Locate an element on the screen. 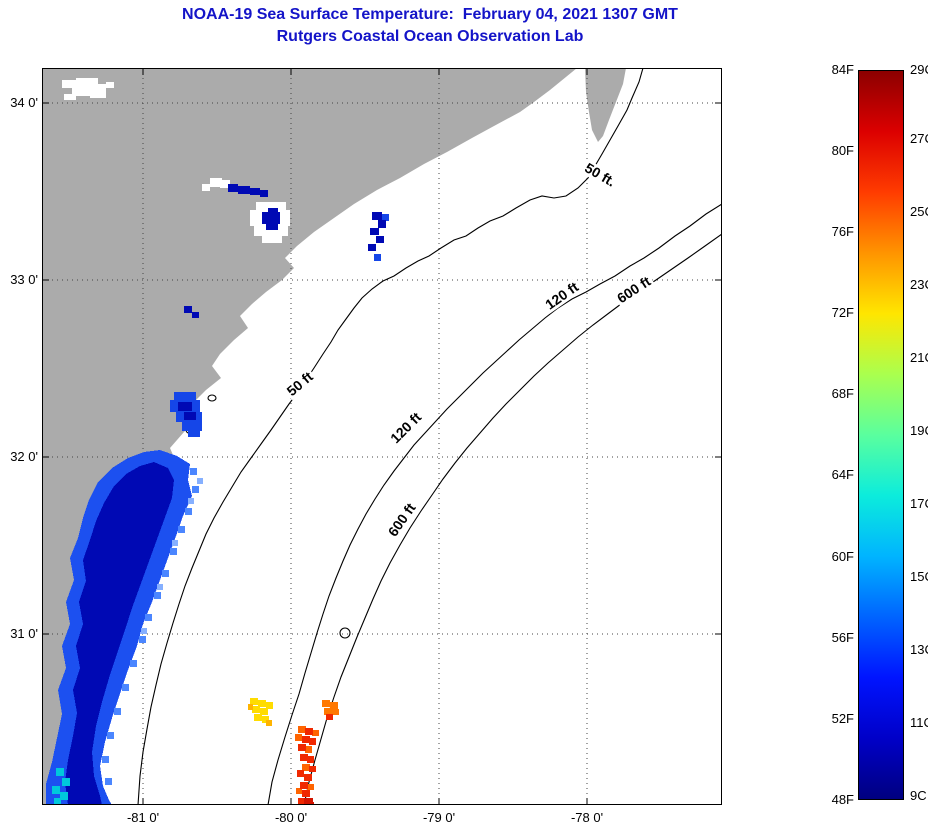 This screenshot has height=832, width=928. colorbar-f-tick: 76F is located at coordinates (842, 231).